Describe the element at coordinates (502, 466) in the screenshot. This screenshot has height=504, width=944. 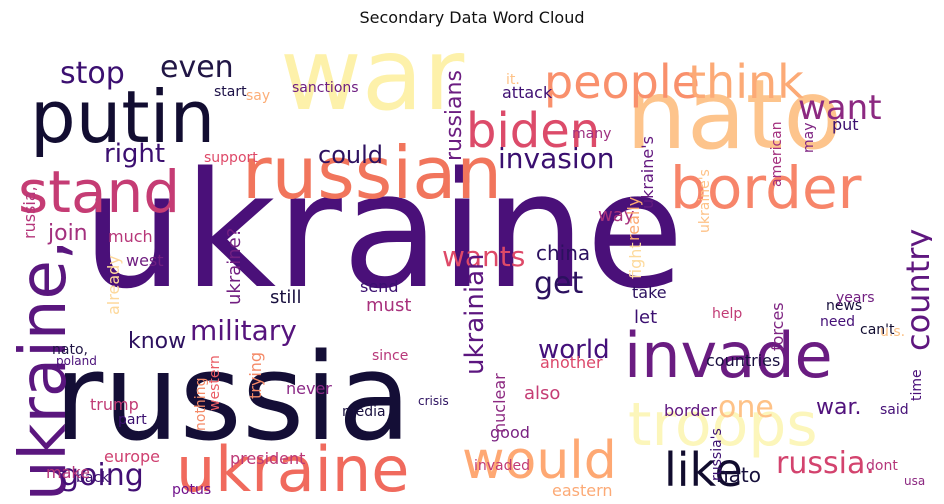
I see `word-cloud-word: invaded` at that location.